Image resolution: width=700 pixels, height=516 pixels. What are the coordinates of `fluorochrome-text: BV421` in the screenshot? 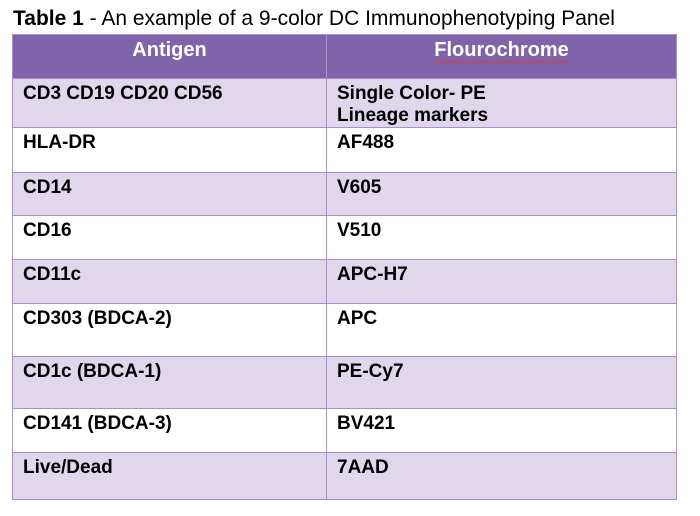 It's located at (366, 423).